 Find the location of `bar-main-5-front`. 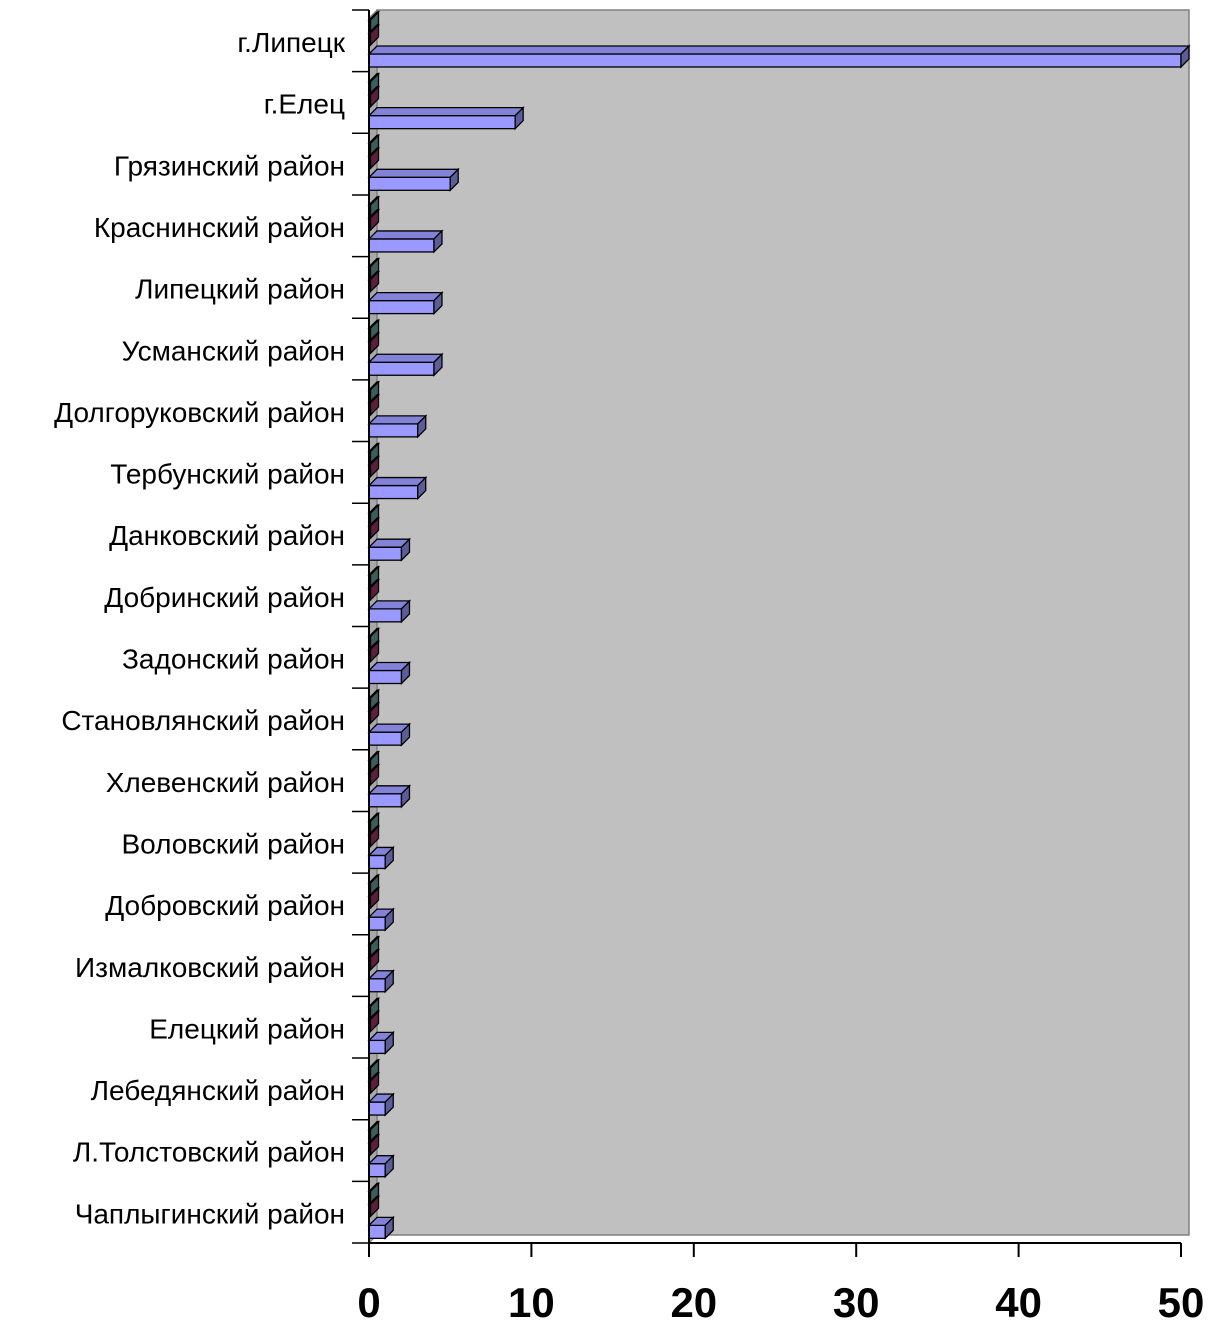

bar-main-5-front is located at coordinates (401, 368).